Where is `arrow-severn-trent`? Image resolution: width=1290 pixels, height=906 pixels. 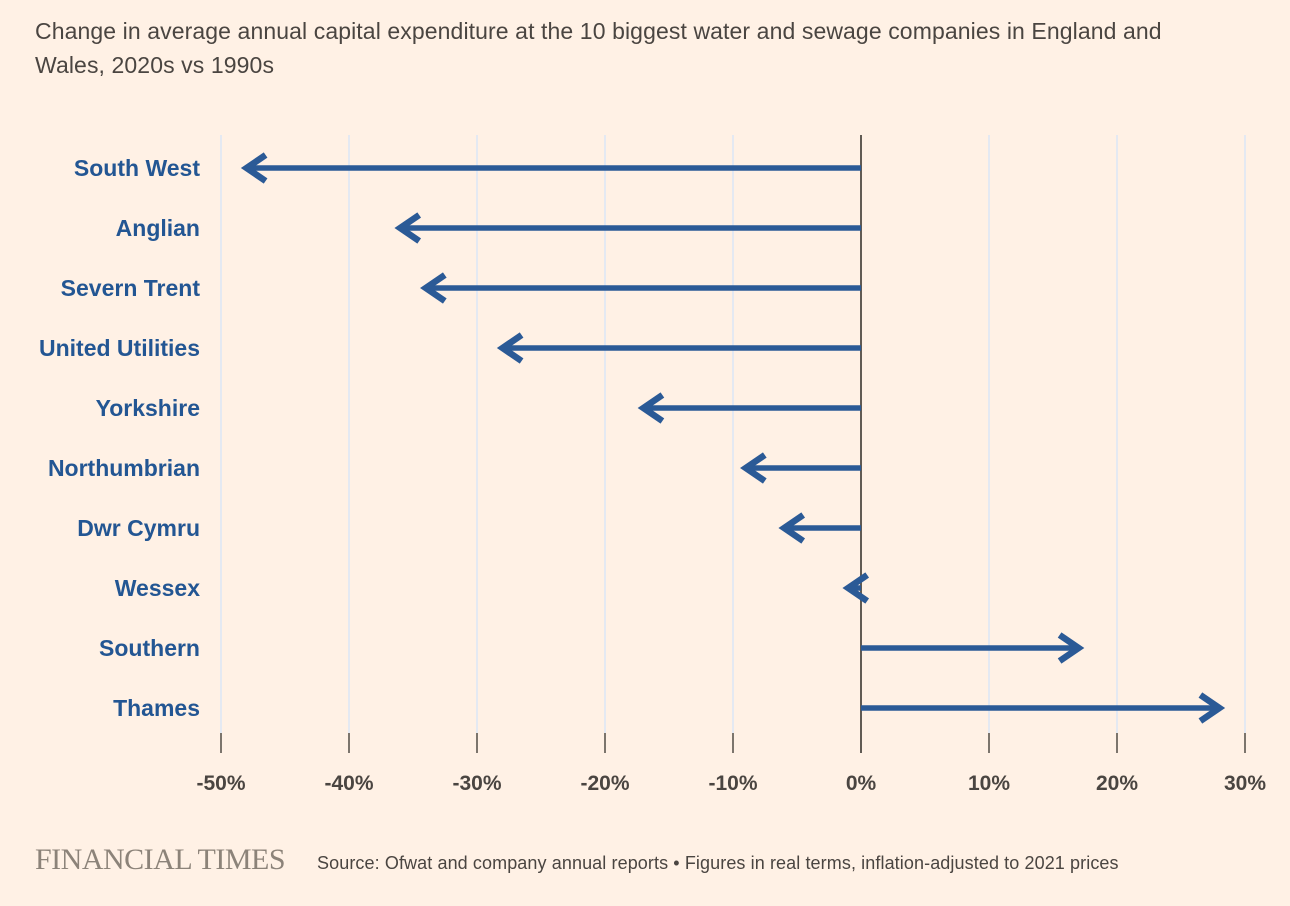
arrow-severn-trent is located at coordinates (640, 288).